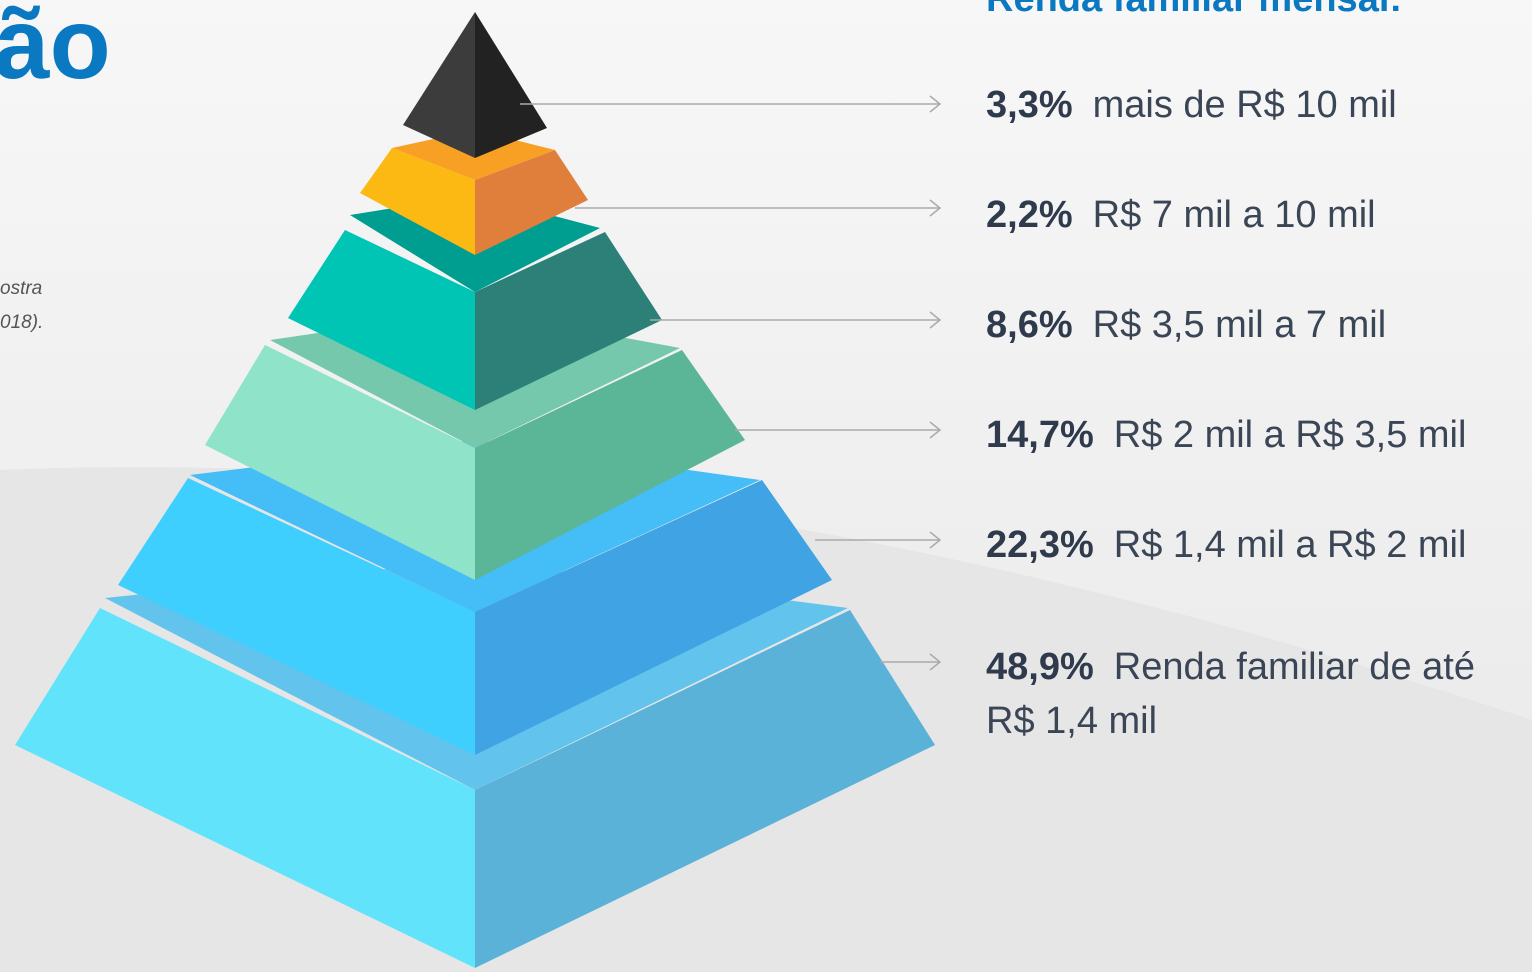  I want to click on legend-item: 2,2% R$ 7 mil a 10 mil, so click(1181, 215).